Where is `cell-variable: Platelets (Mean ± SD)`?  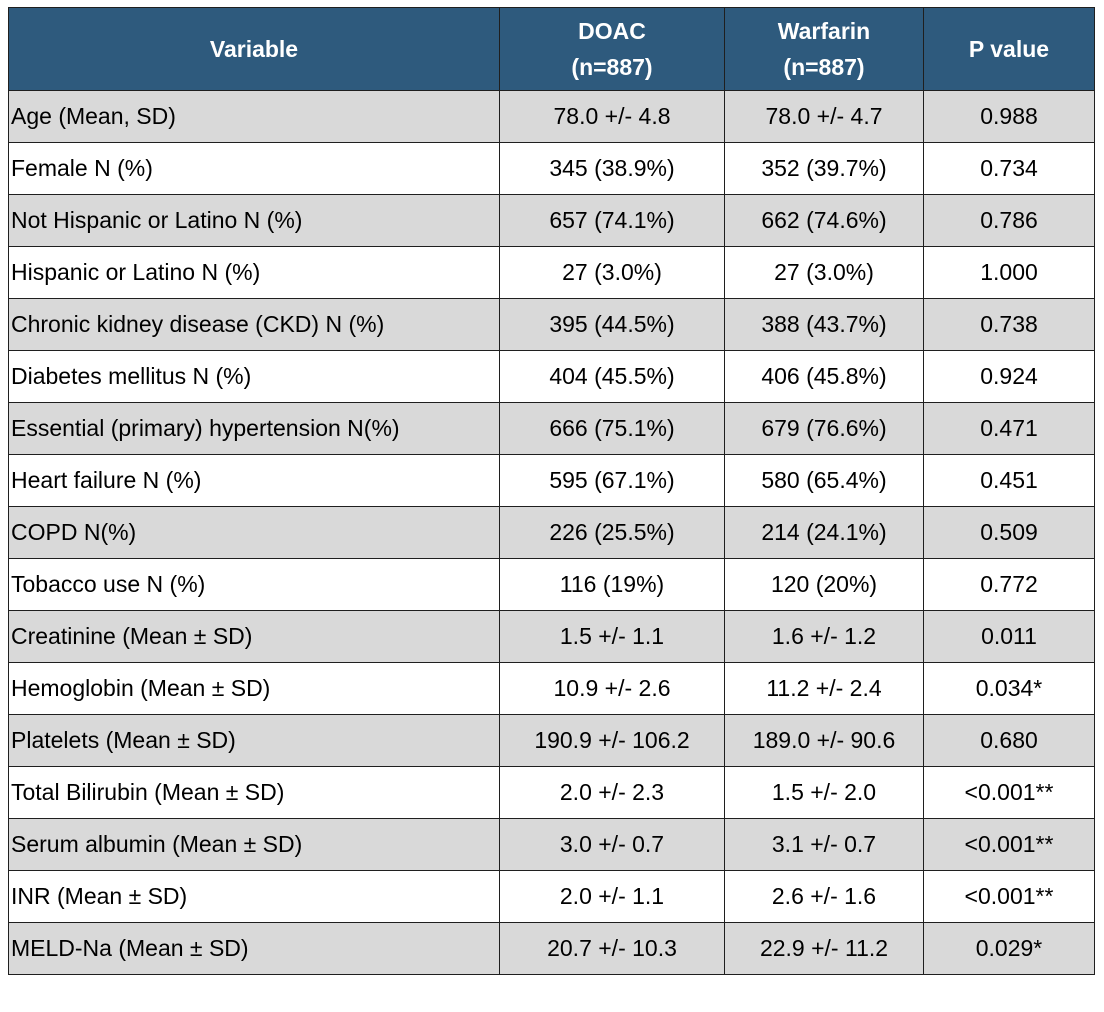
cell-variable: Platelets (Mean ± SD) is located at coordinates (254, 740).